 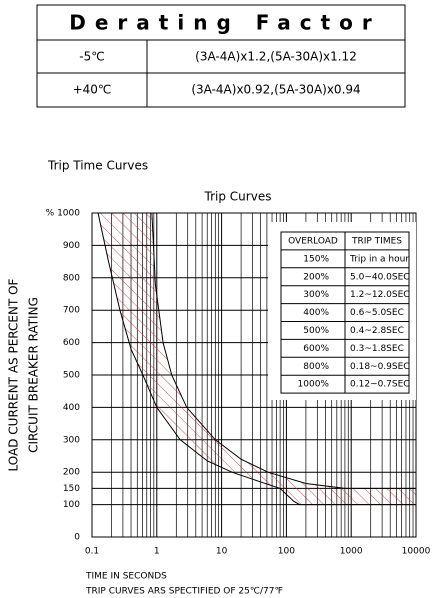 What do you see at coordinates (377, 349) in the screenshot?
I see `table-cell: 0.3~1.8SEC` at bounding box center [377, 349].